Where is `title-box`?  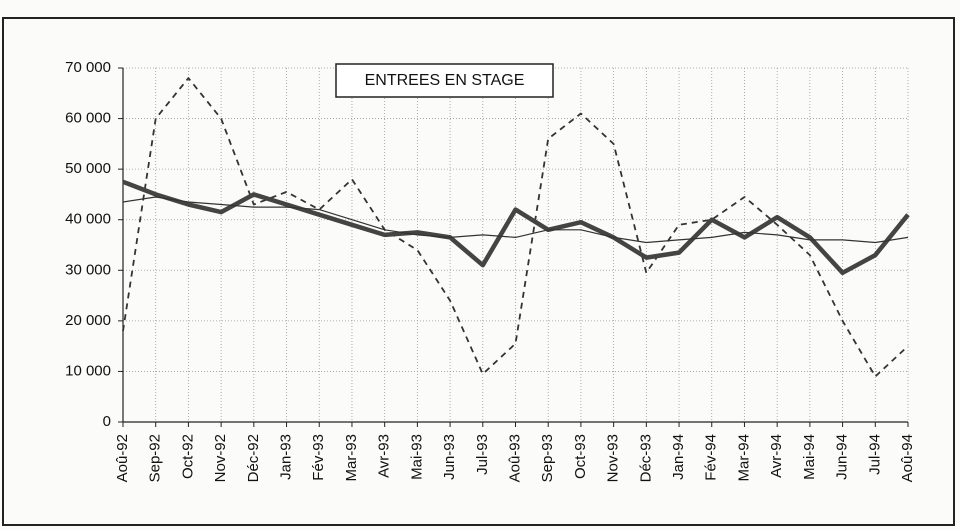 title-box is located at coordinates (444, 80).